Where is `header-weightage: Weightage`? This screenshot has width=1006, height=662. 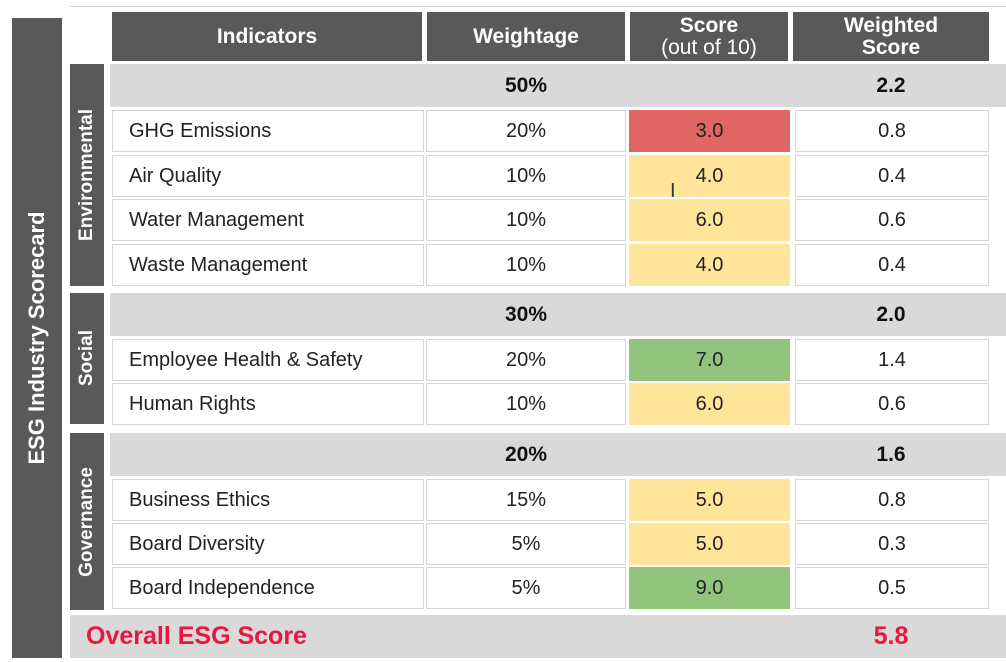
header-weightage: Weightage is located at coordinates (526, 36).